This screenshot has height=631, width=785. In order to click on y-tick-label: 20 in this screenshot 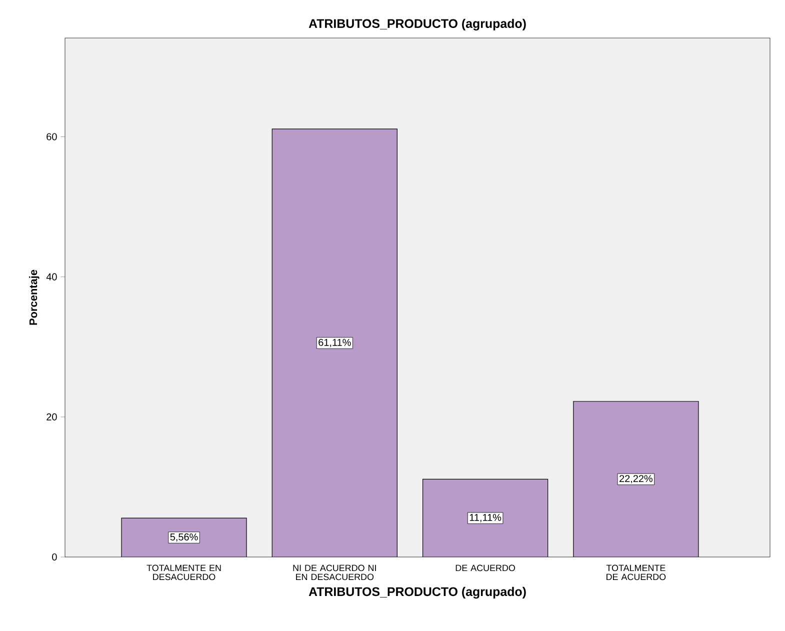, I will do `click(51, 416)`.